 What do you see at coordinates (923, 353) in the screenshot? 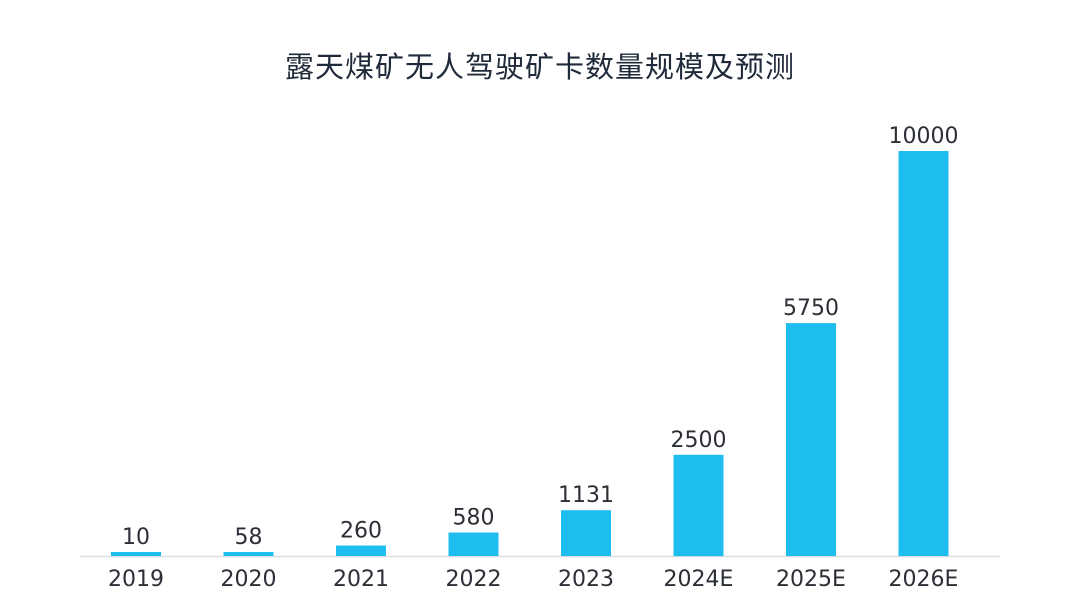
I see `bar-2026E` at bounding box center [923, 353].